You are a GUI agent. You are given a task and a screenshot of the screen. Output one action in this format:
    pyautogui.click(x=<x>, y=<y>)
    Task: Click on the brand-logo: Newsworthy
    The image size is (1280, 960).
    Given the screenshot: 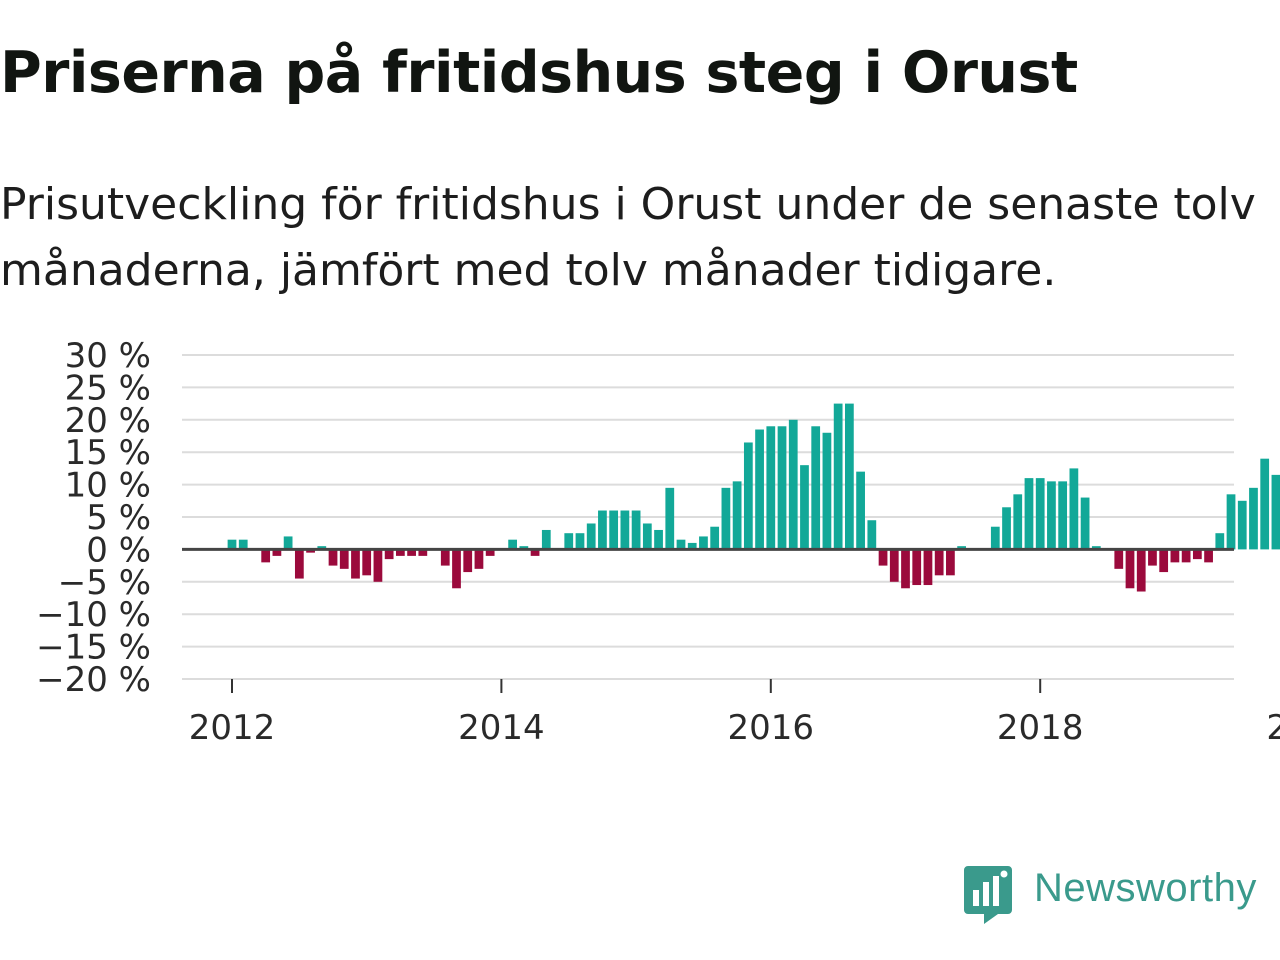 What is the action you would take?
    pyautogui.click(x=1109, y=895)
    